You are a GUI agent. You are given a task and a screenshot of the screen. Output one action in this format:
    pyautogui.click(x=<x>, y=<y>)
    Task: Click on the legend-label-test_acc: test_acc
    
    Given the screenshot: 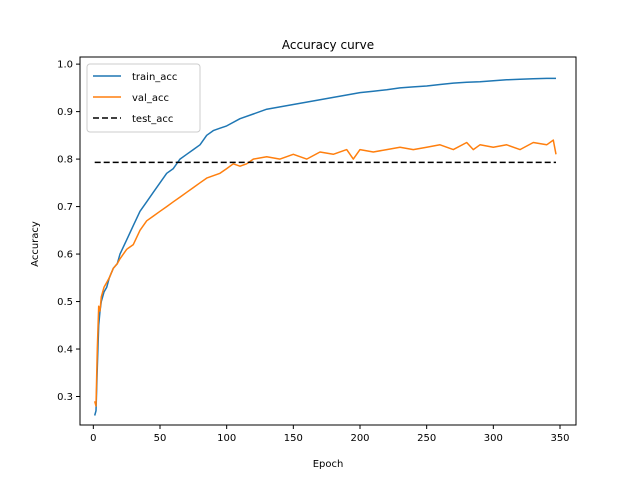 What is the action you would take?
    pyautogui.click(x=152, y=119)
    